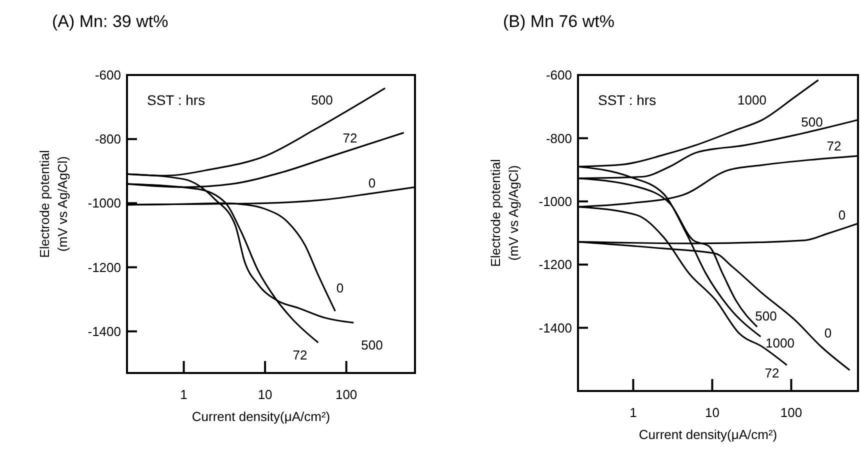 Image resolution: width=861 pixels, height=455 pixels. Describe the element at coordinates (110, 21) in the screenshot. I see `chart-title: (A) Mn: 39 wt%` at that location.